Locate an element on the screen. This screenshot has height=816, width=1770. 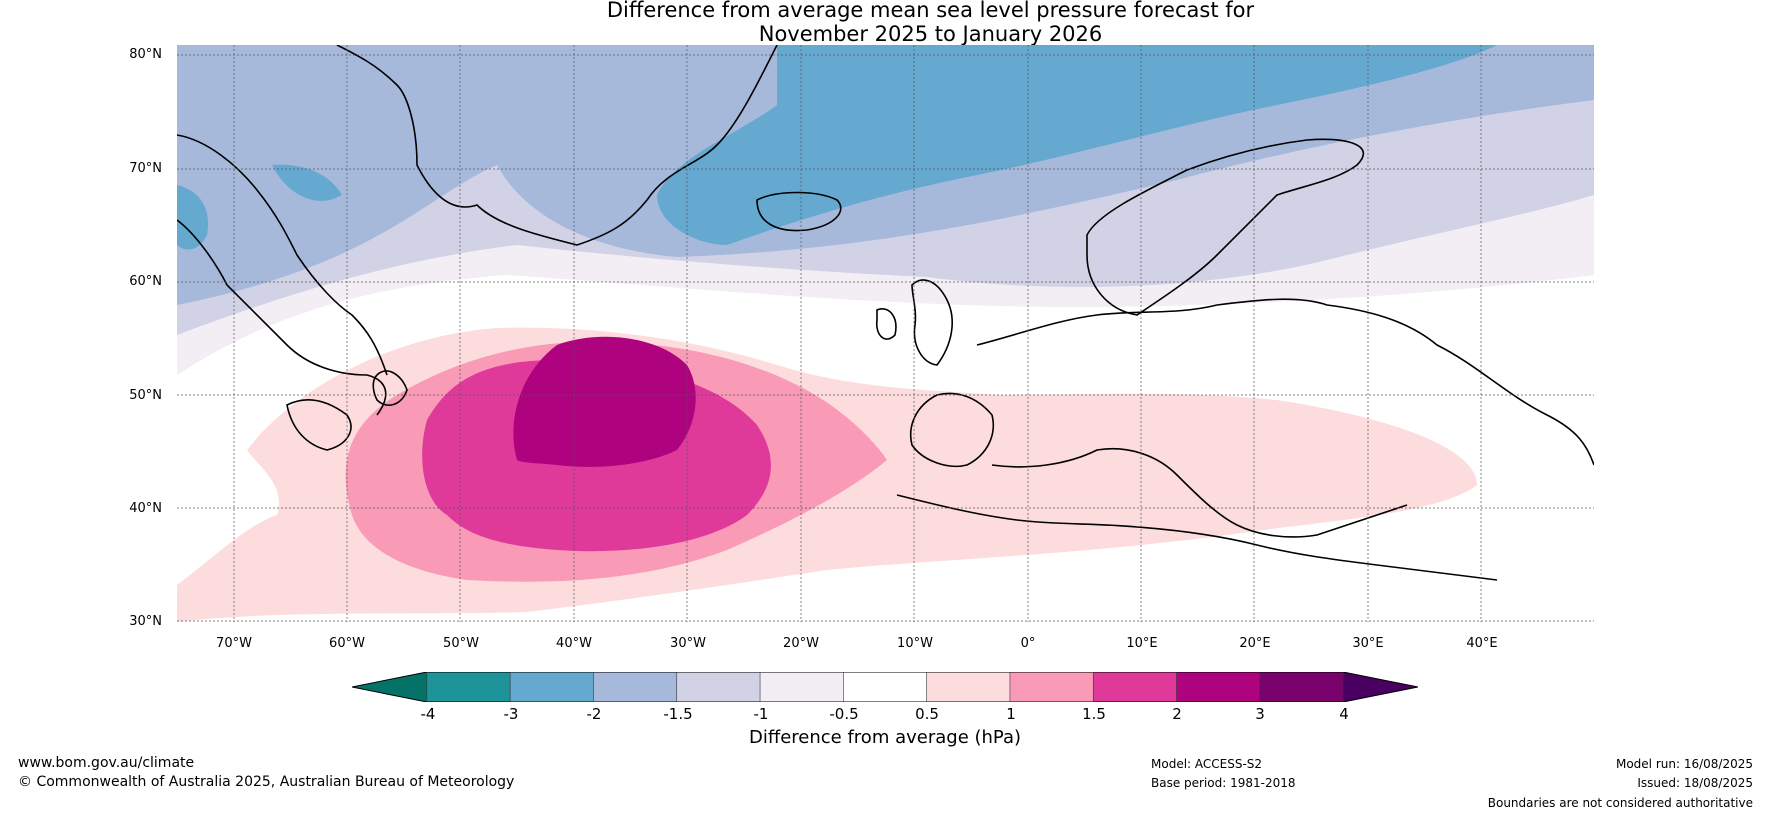
band-neg-2-to-neg-3-far-west is located at coordinates (192, 217).